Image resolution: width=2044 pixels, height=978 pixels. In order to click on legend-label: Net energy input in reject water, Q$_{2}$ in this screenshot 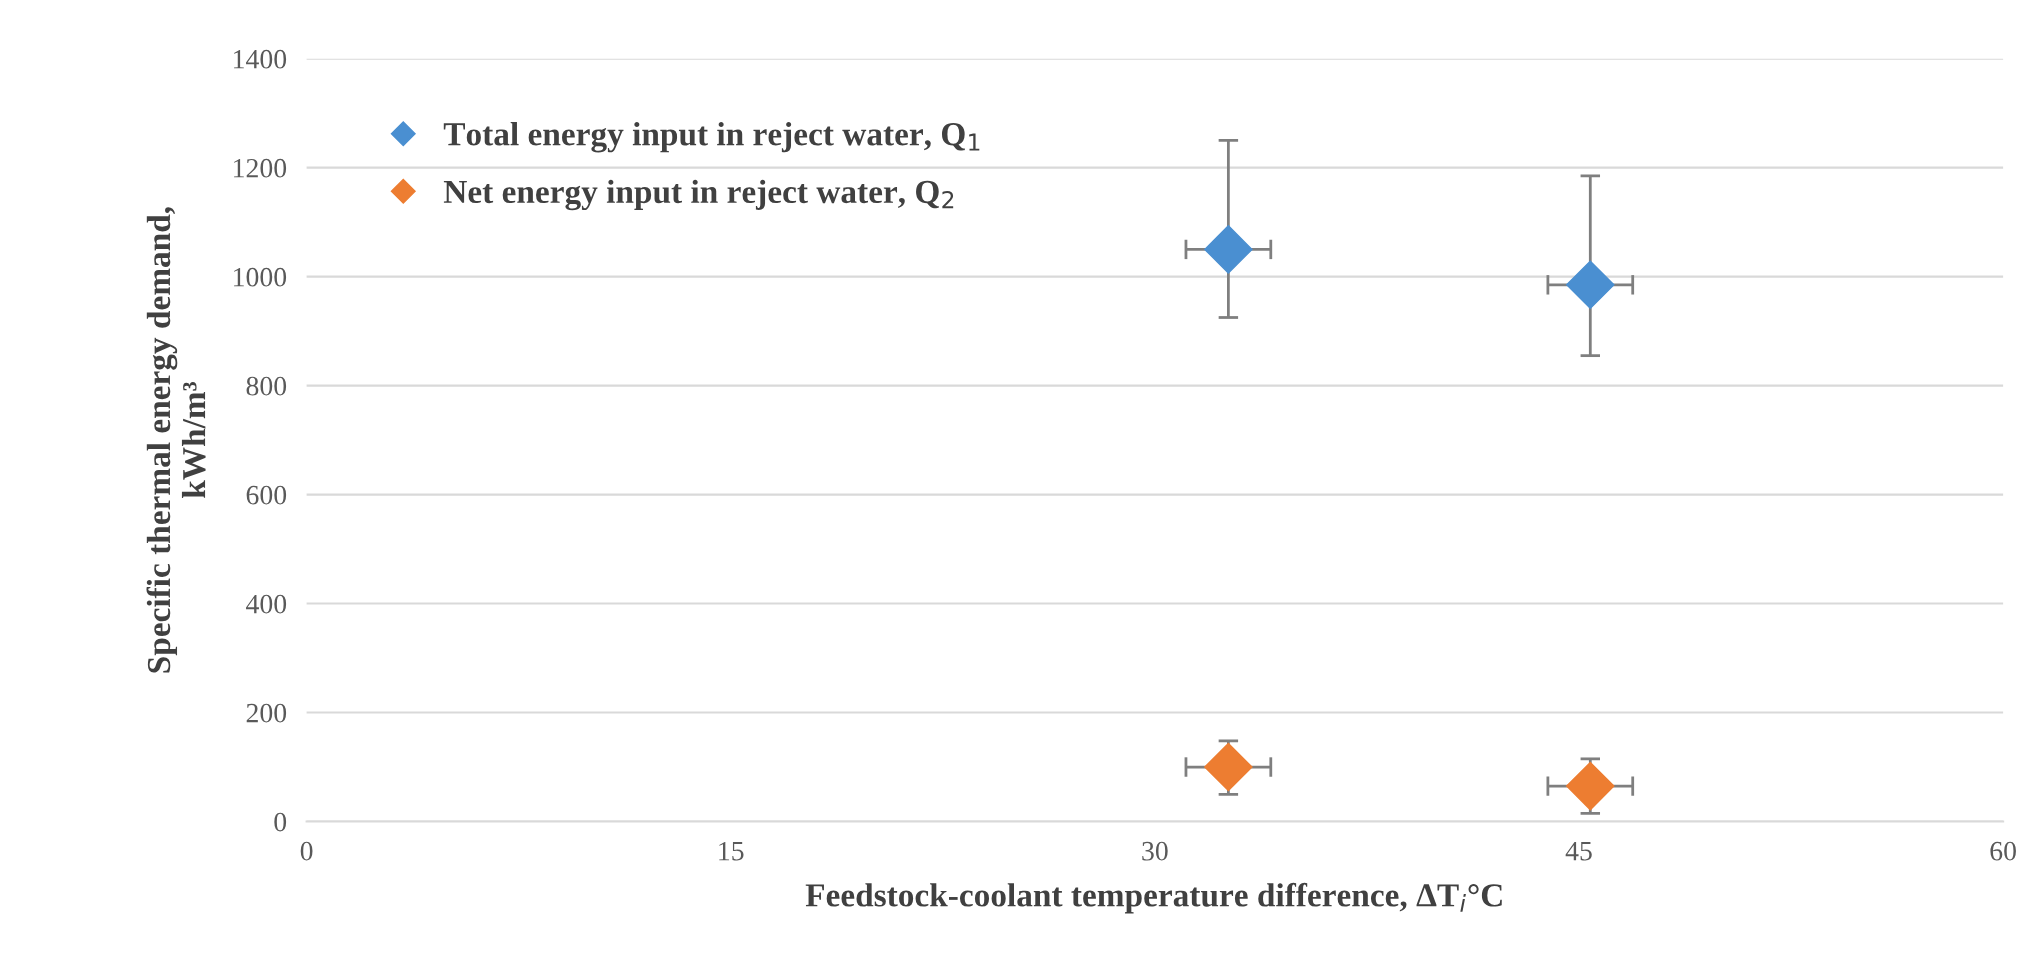, I will do `click(698, 195)`.